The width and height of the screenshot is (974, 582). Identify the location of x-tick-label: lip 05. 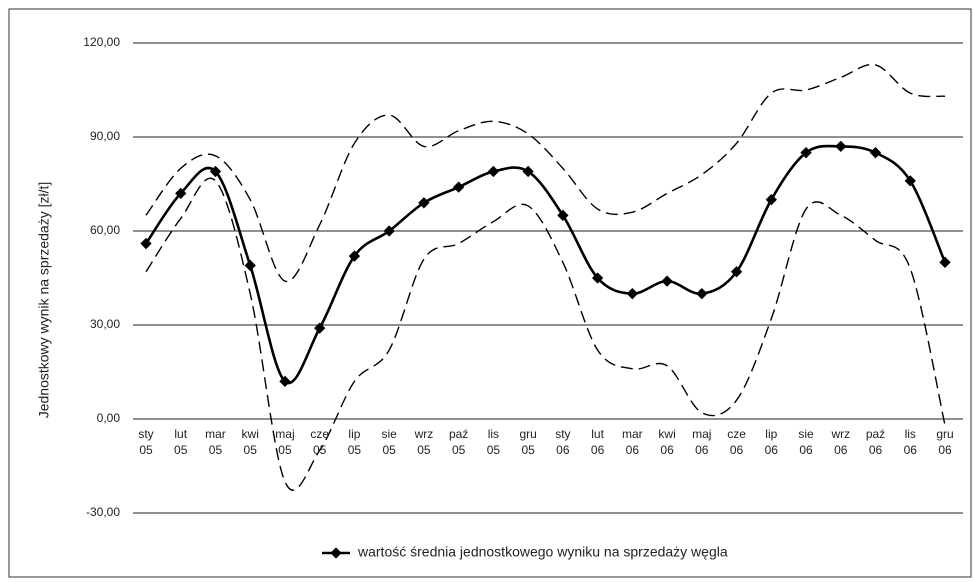
(354, 442).